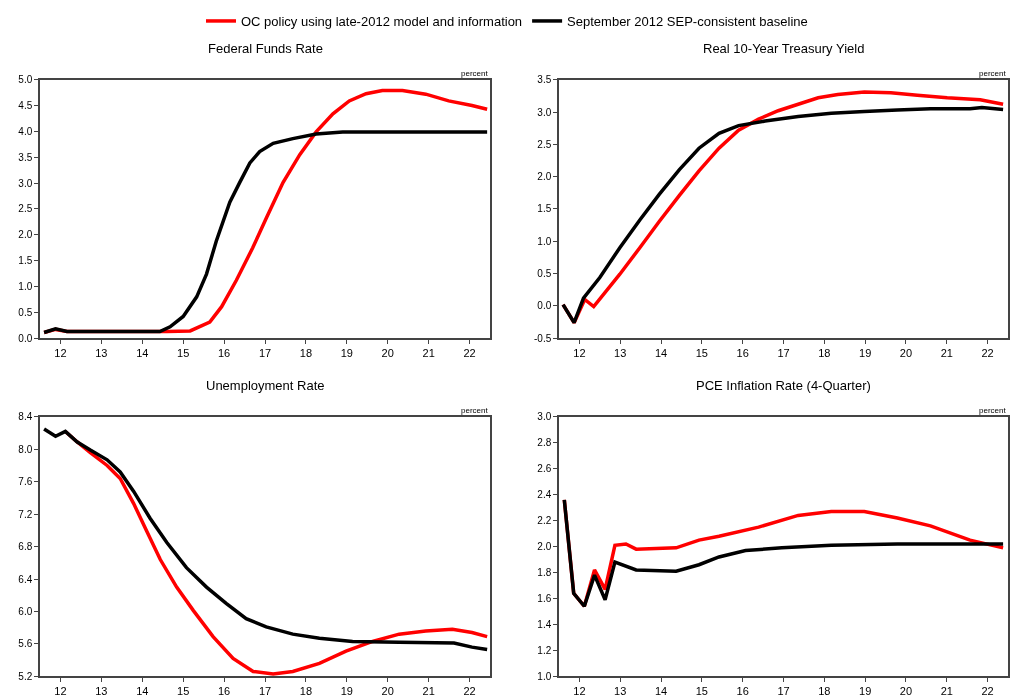  I want to click on legend-label: September 2012 SEP-consistent baseline, so click(687, 22).